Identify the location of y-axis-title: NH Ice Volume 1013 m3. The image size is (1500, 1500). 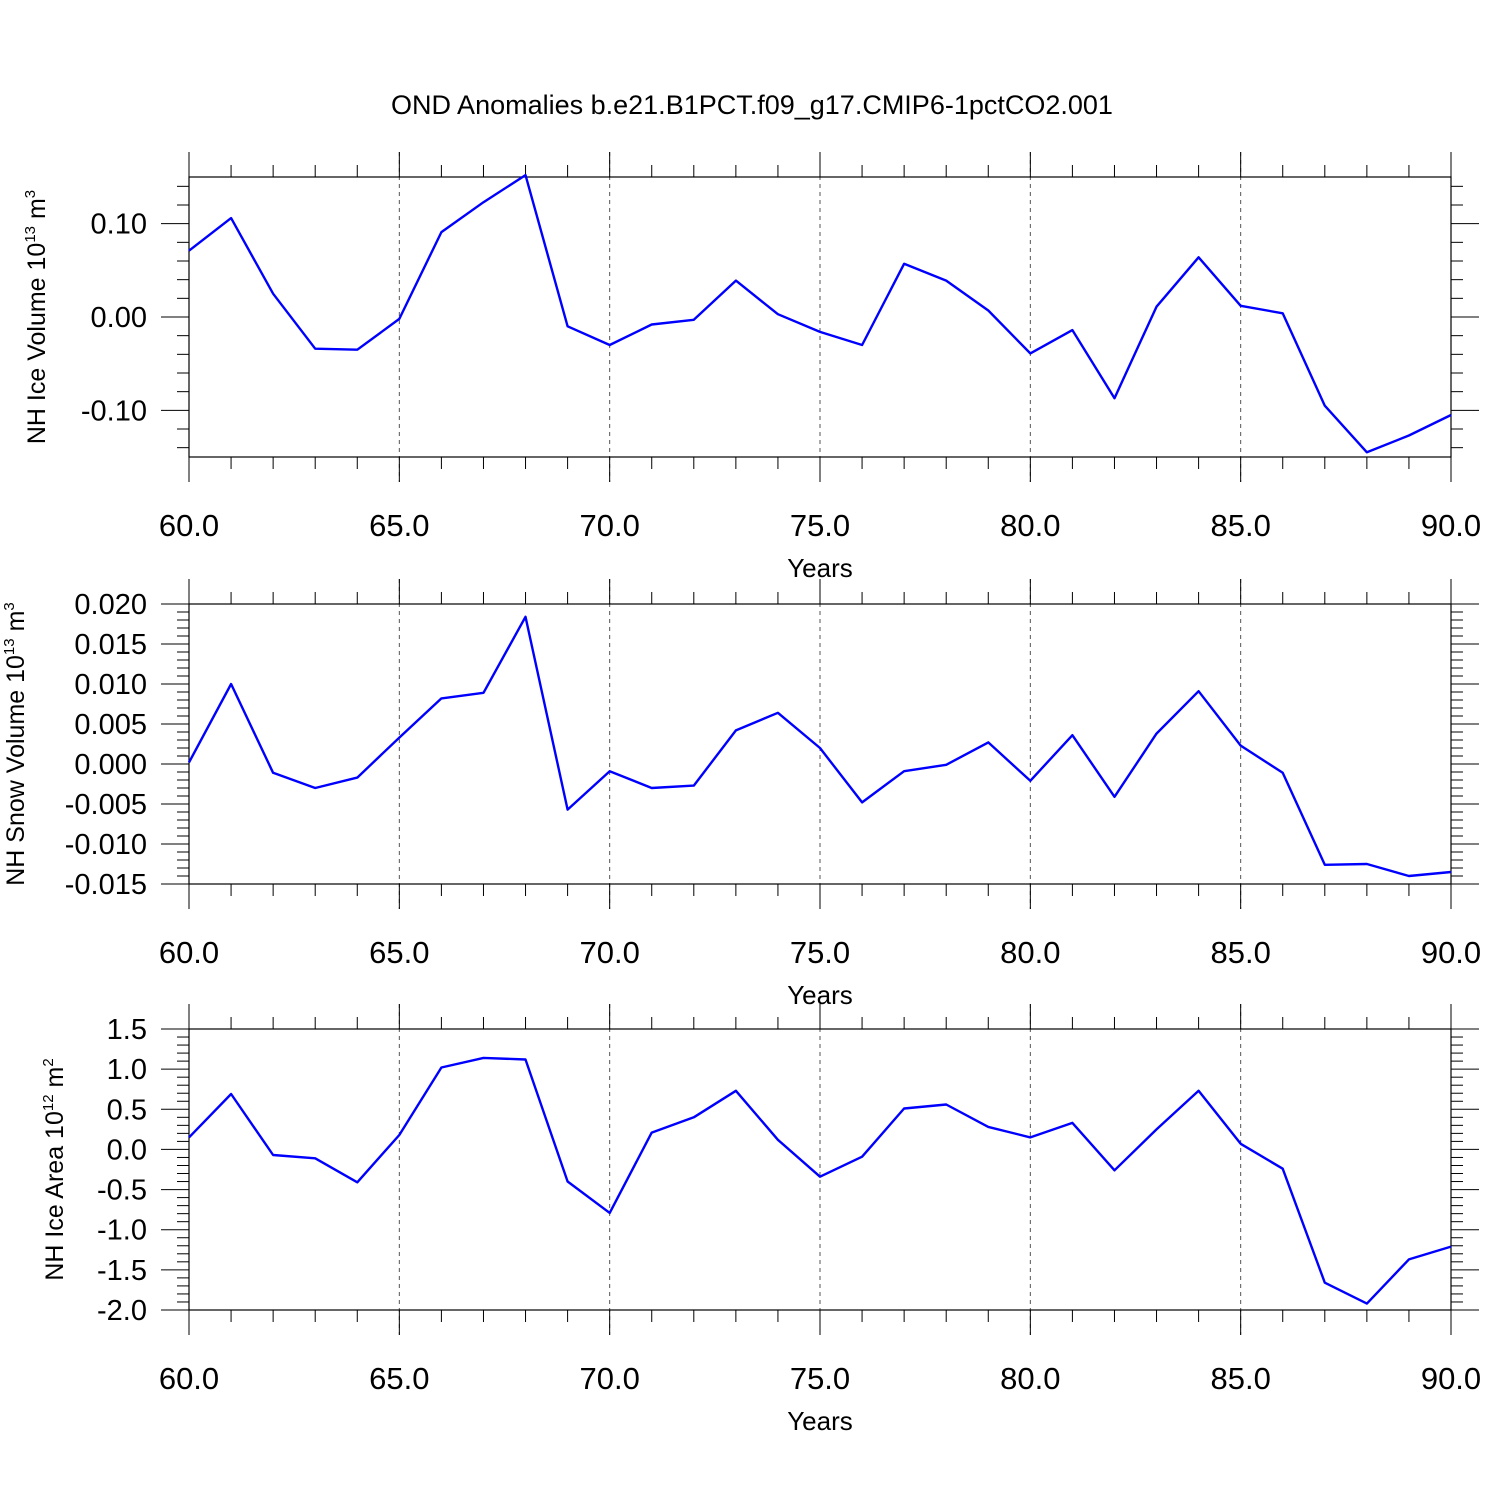
(36, 317).